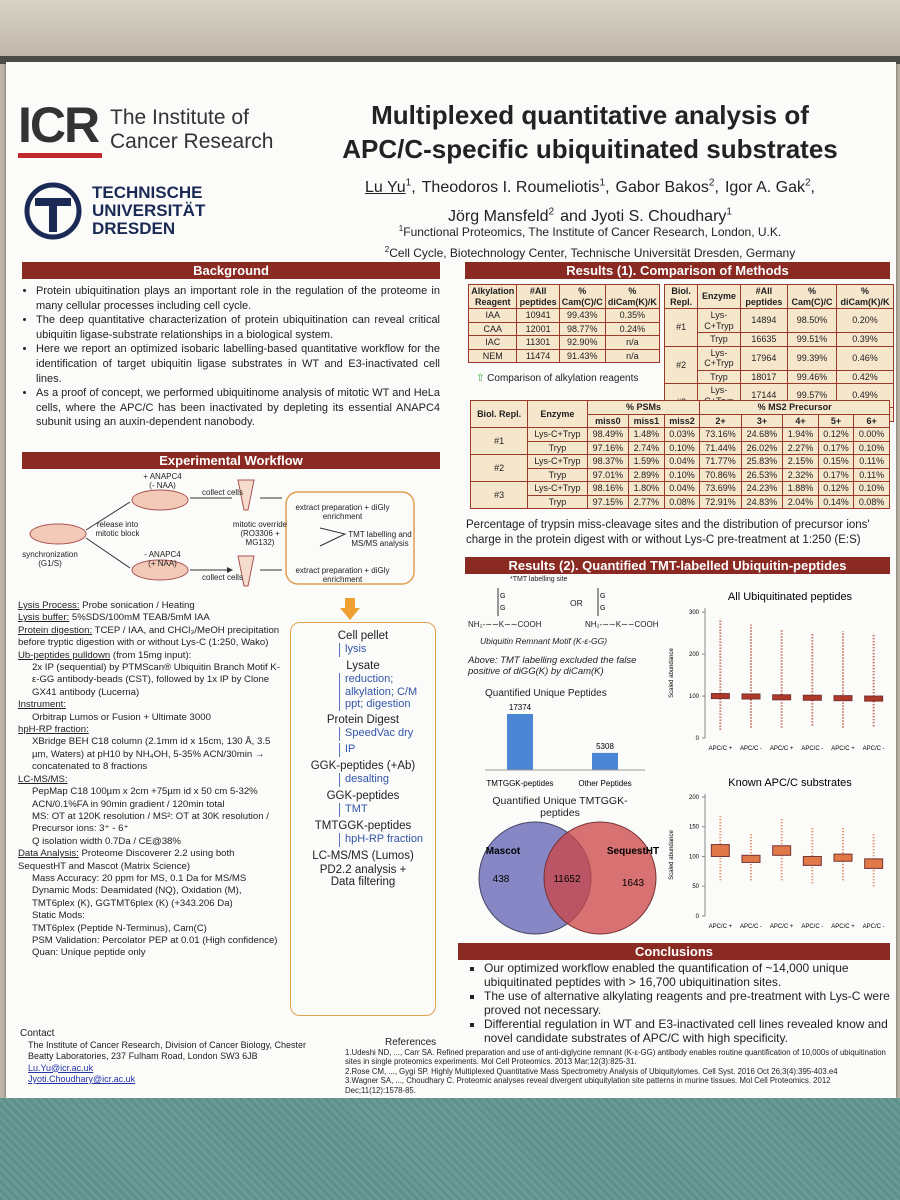  What do you see at coordinates (800, 461) in the screenshot?
I see `cell: 2.15%` at bounding box center [800, 461].